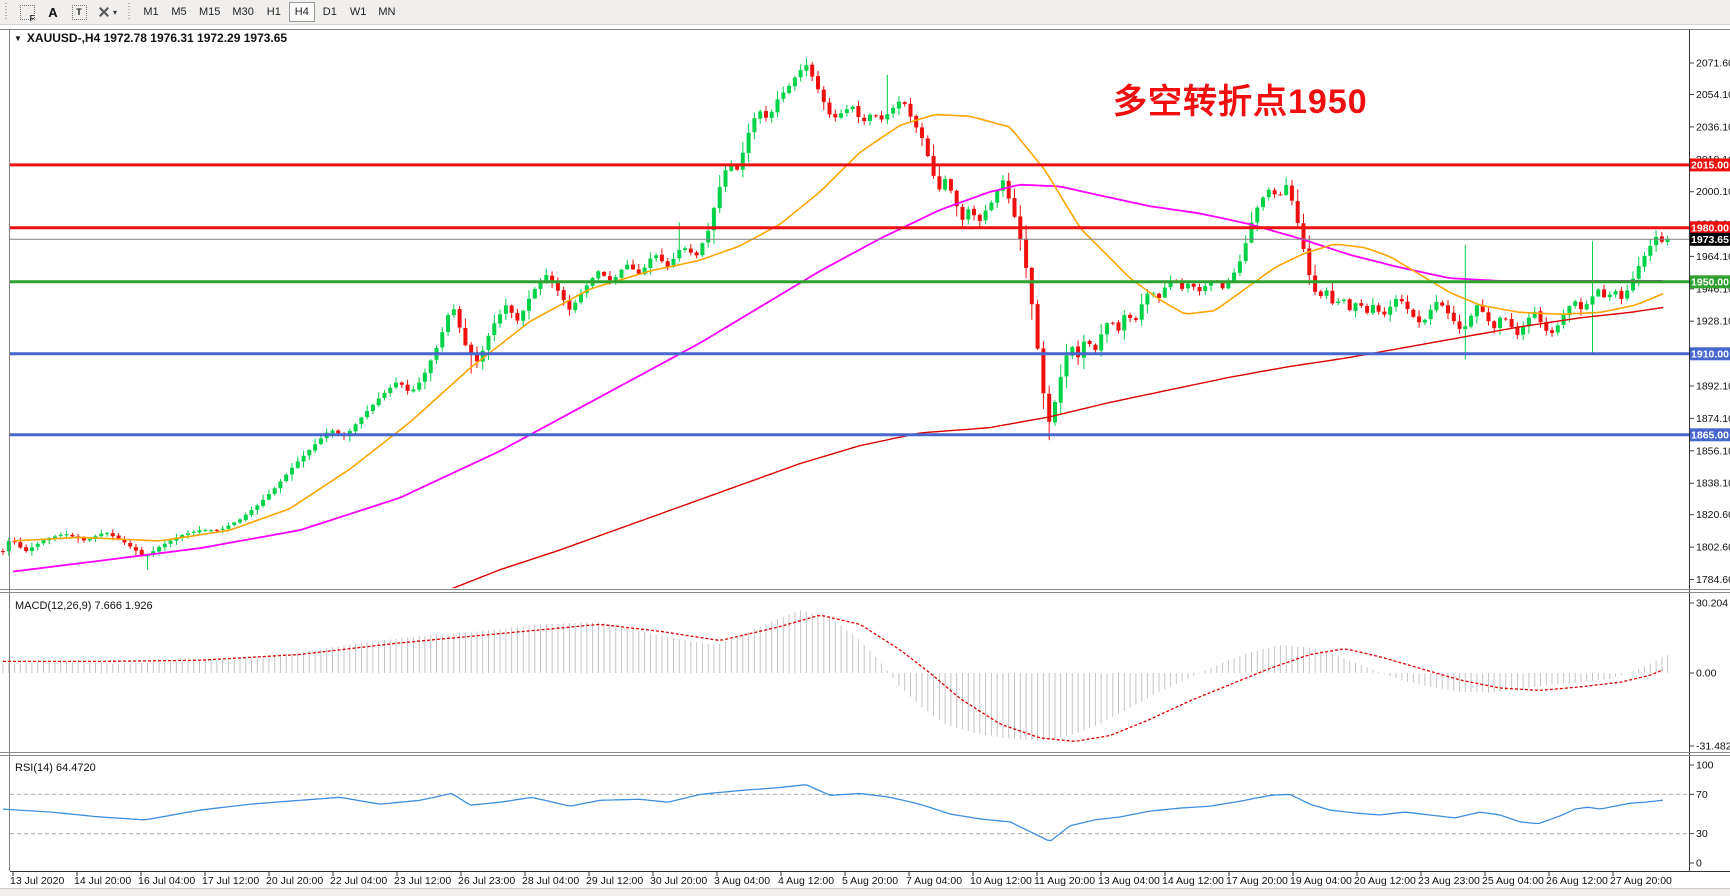 This screenshot has height=896, width=1730. Describe the element at coordinates (1513, 881) in the screenshot. I see `svg-text: 25 Aug 04:00` at that location.